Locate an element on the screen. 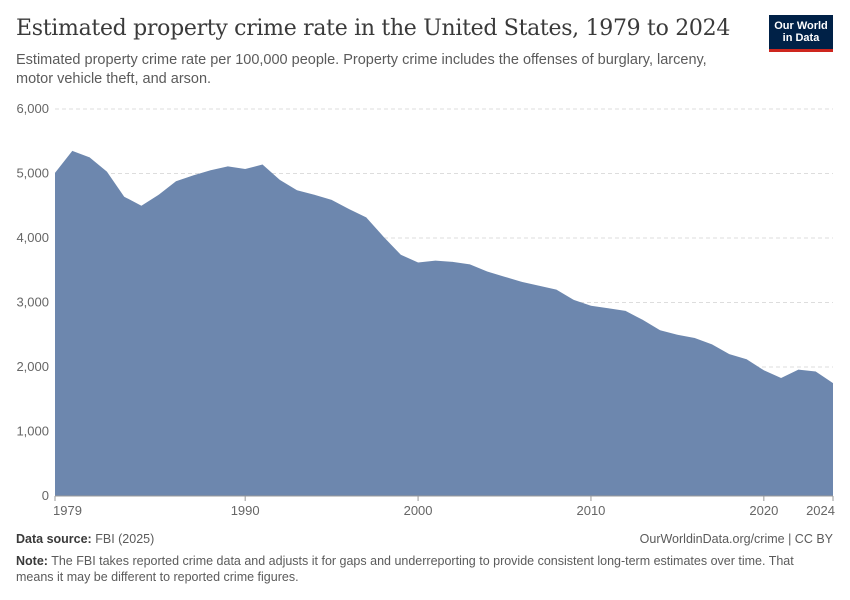  owid-logo: Our World in Data is located at coordinates (801, 33).